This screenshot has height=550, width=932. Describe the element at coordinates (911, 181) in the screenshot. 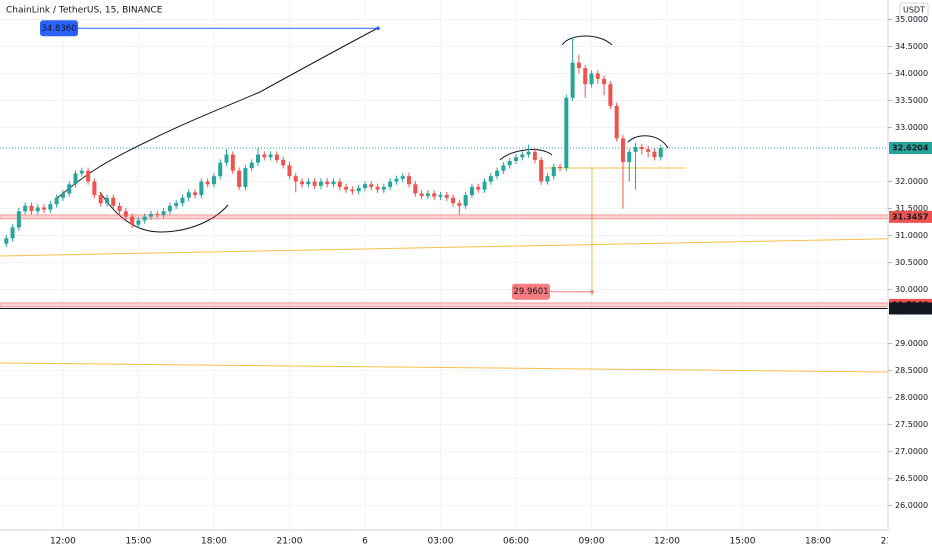

I see `y-tick-label: 32.0000` at that location.